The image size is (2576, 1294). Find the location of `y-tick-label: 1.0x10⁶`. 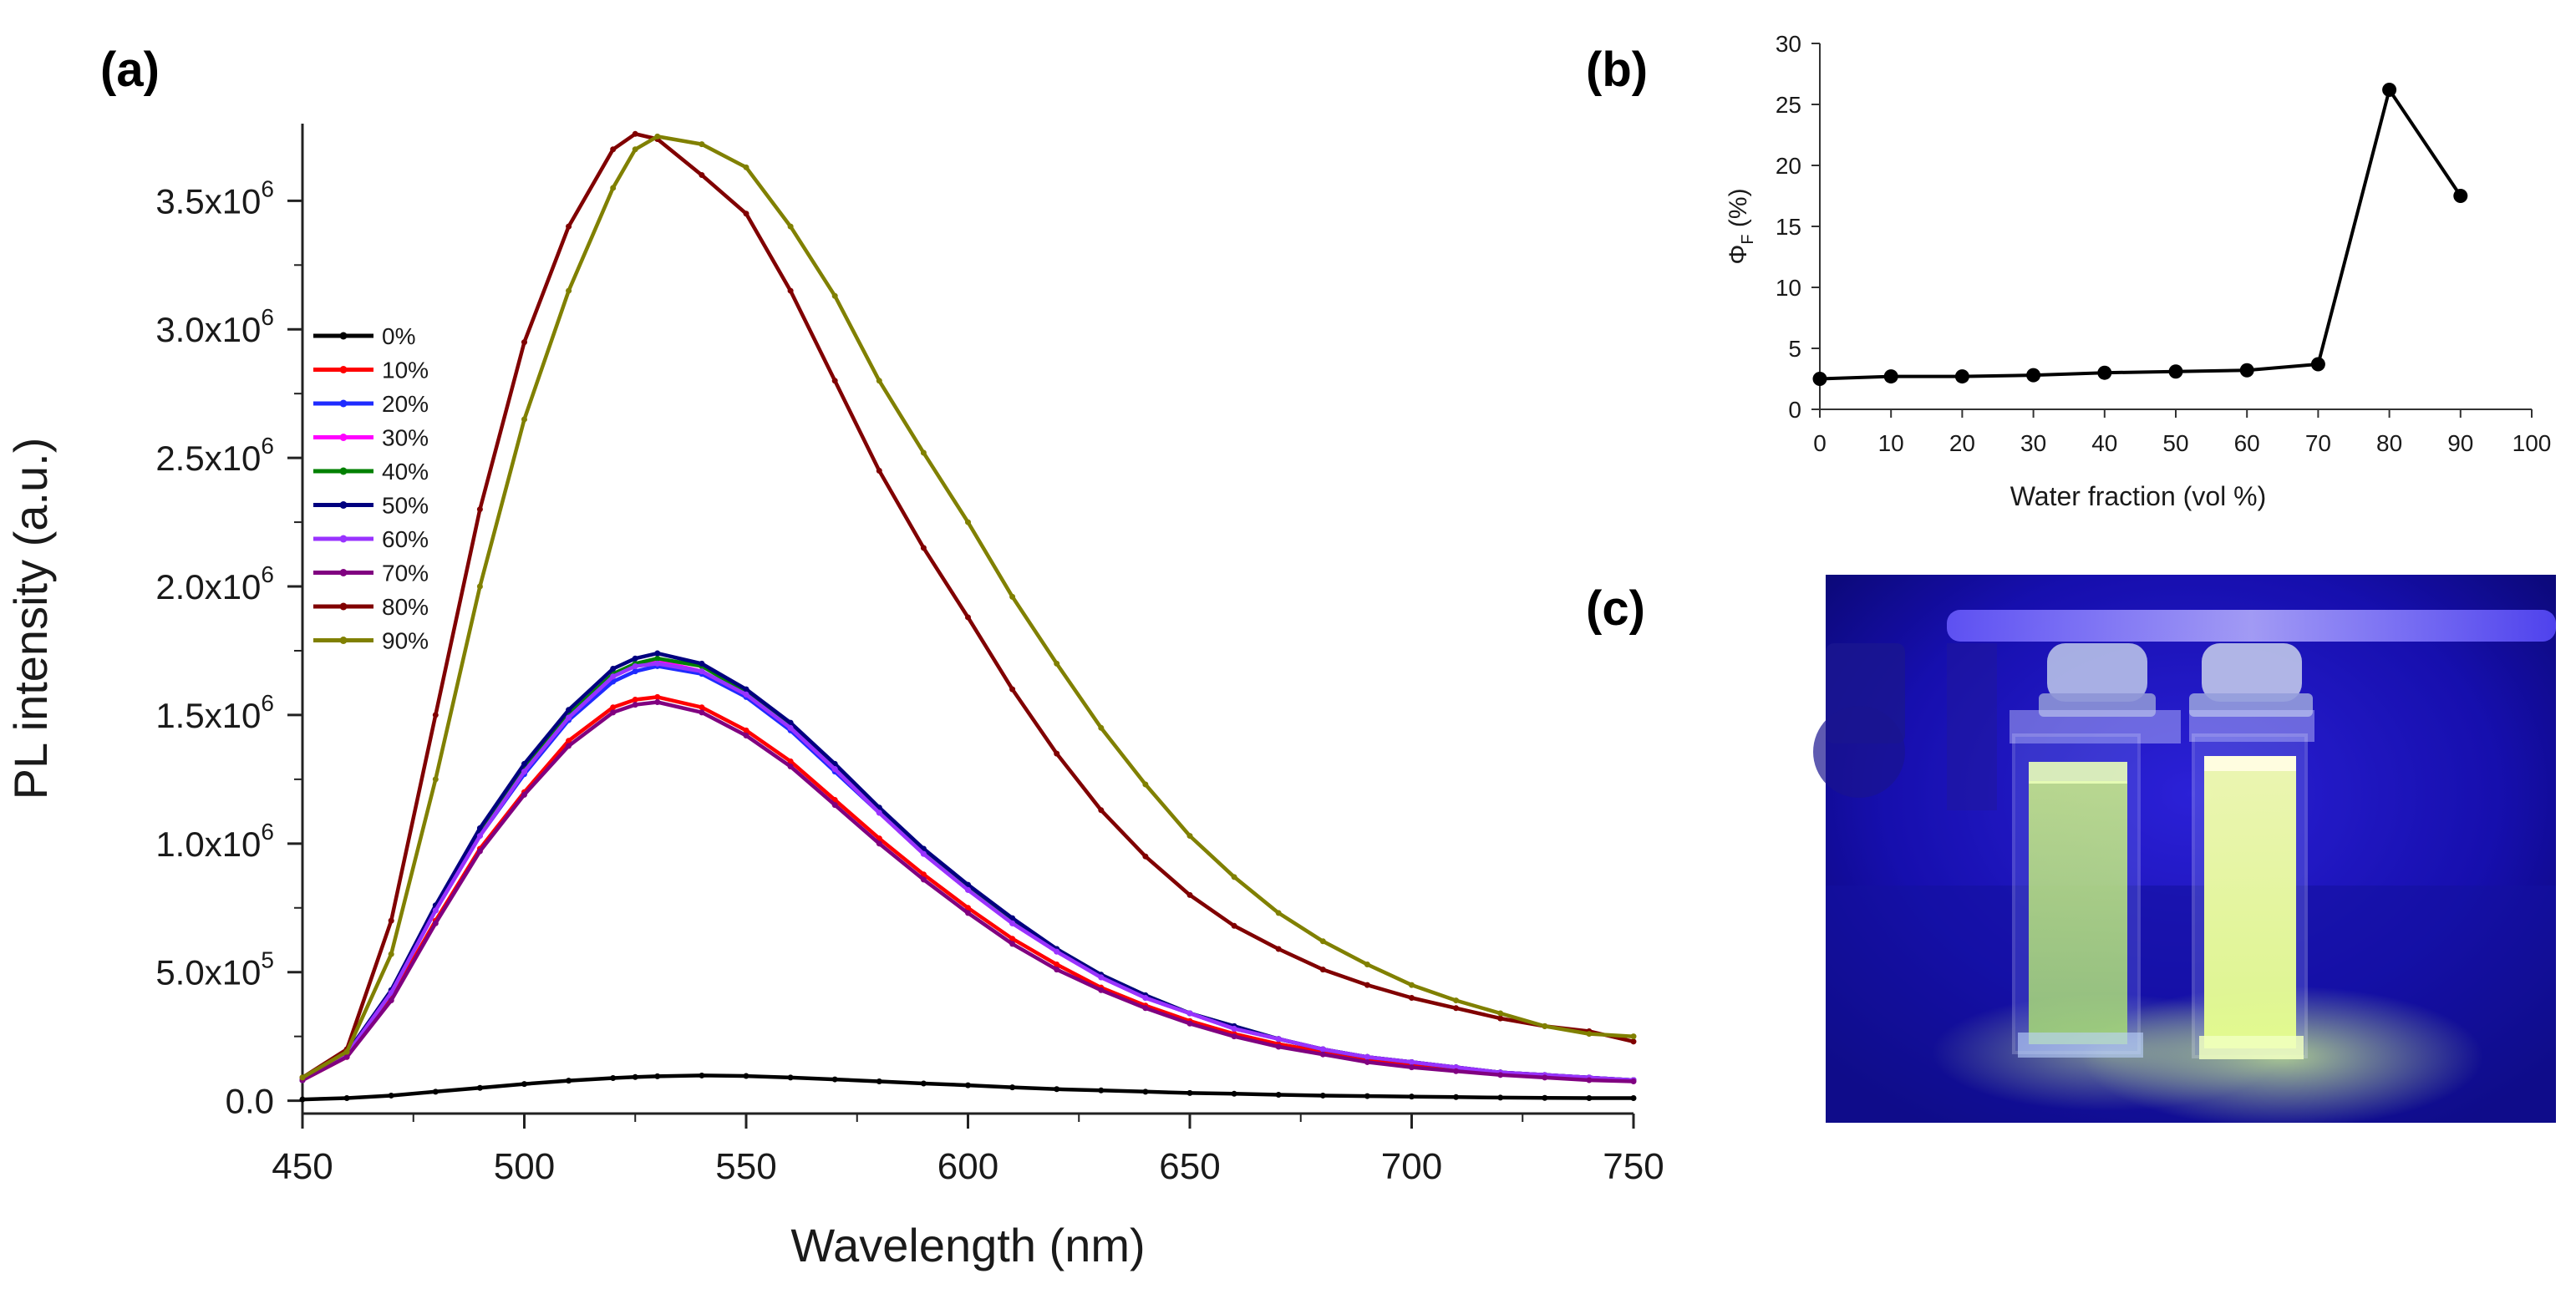

y-tick-label: 1.0x10⁶ is located at coordinates (214, 841).